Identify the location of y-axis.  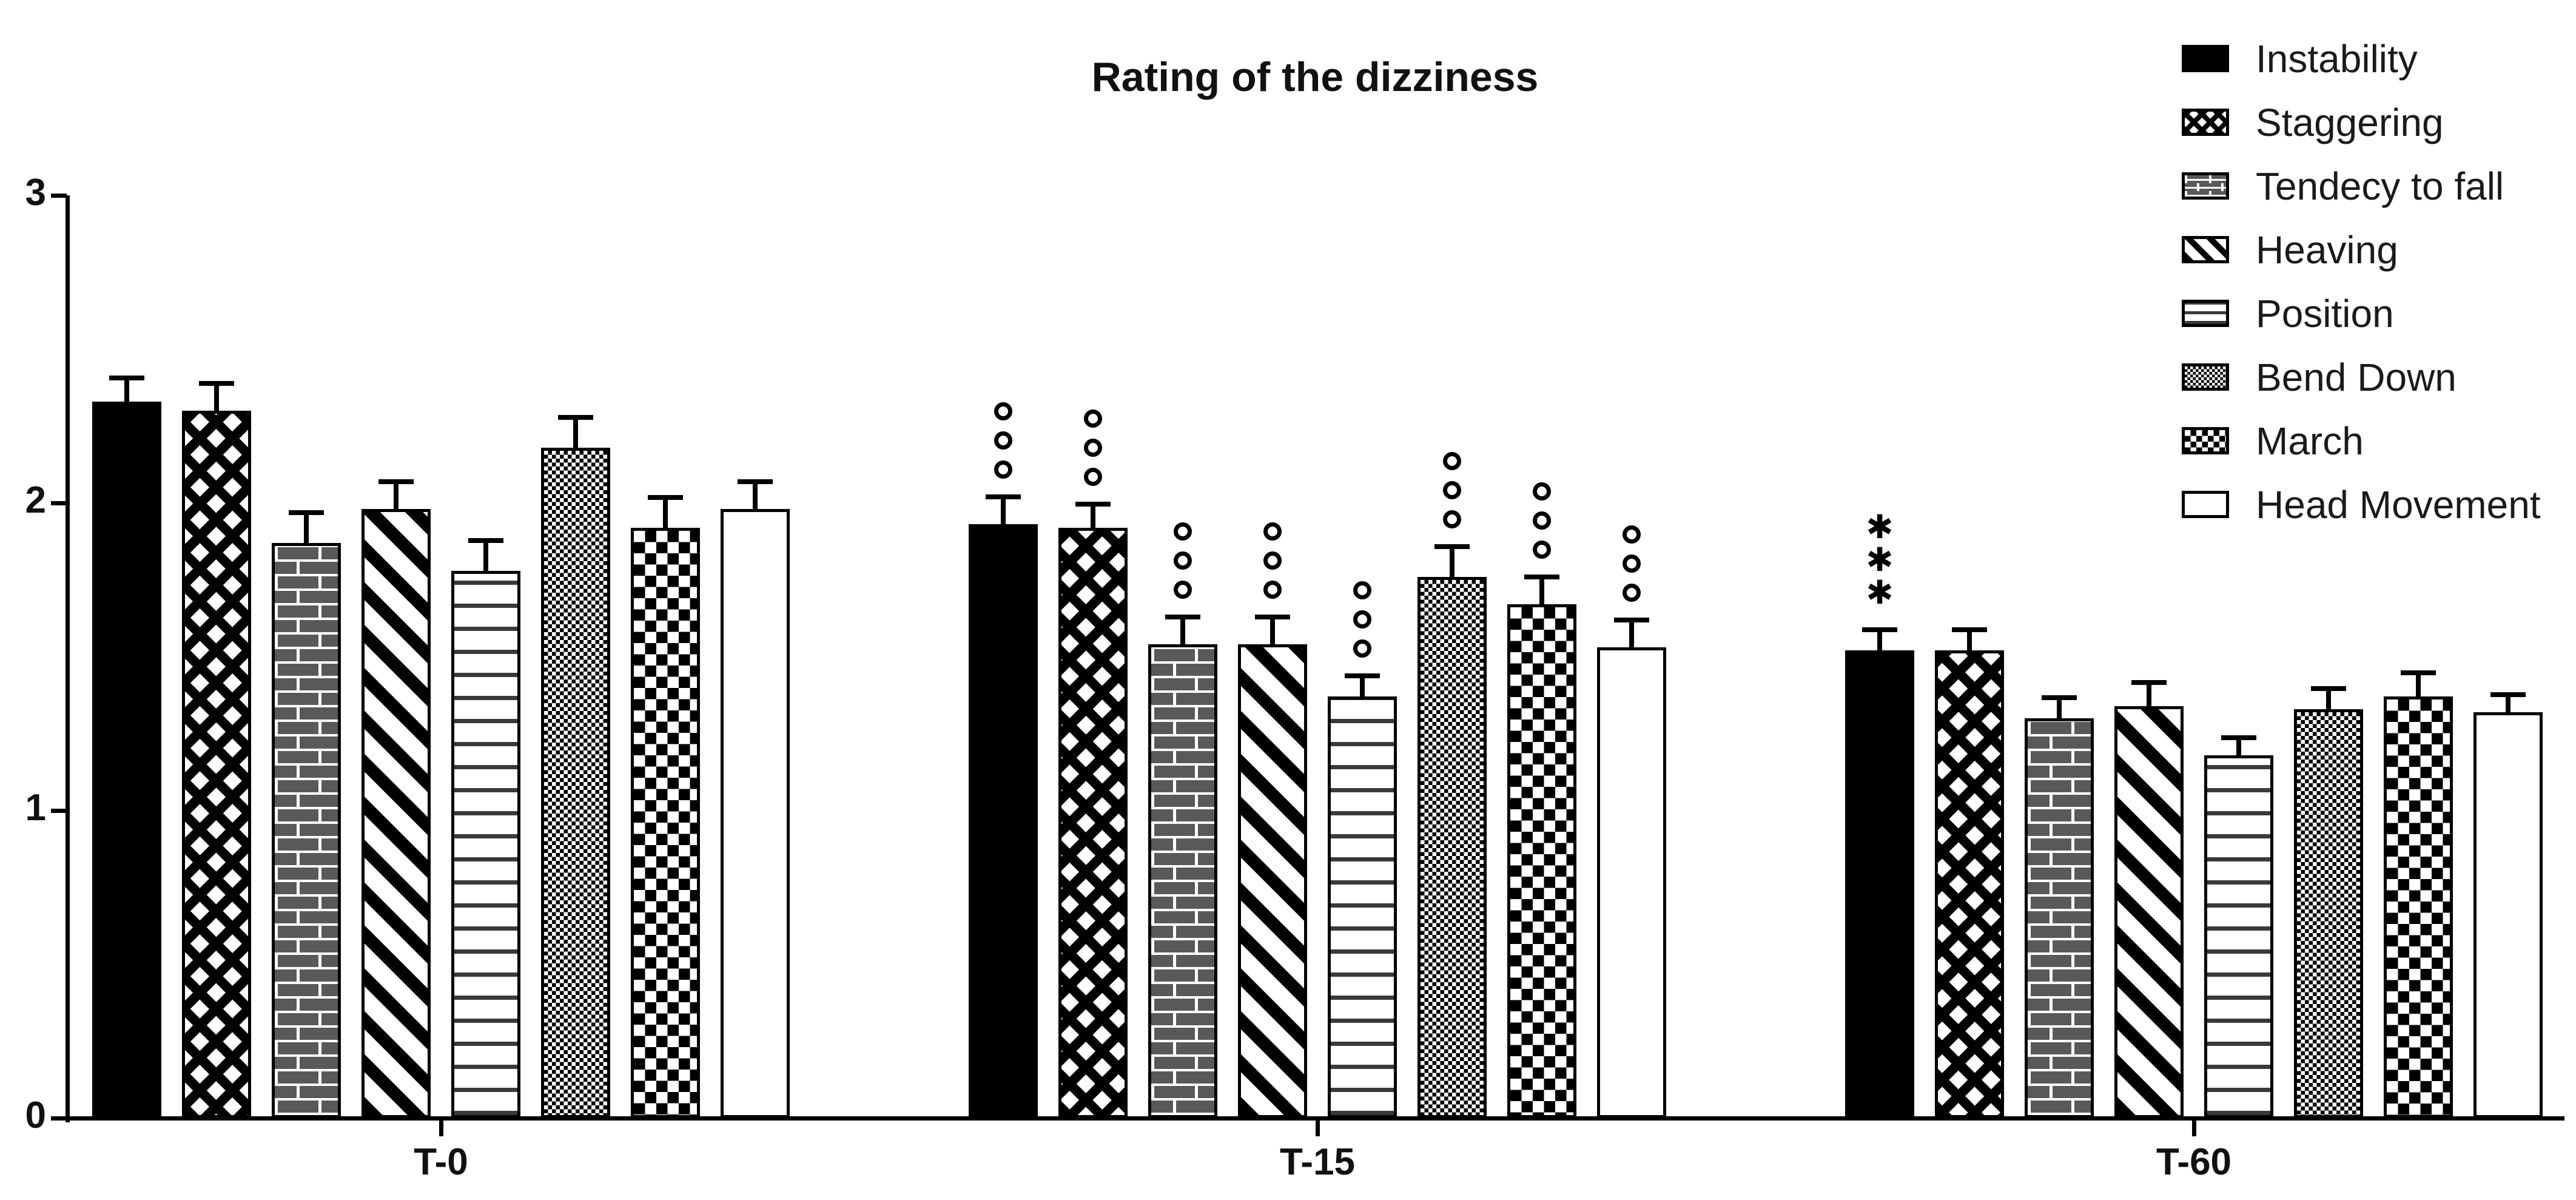
(68, 658).